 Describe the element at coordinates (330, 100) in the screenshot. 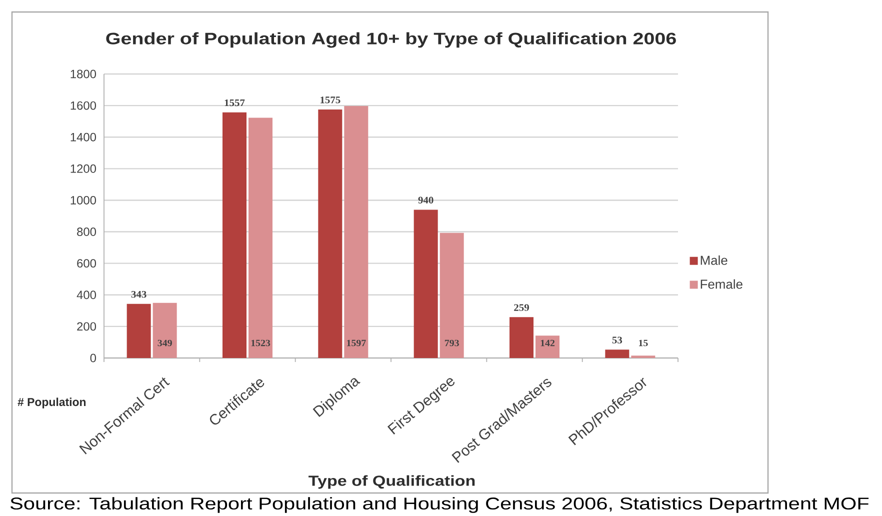

I see `data-label: 1575` at that location.